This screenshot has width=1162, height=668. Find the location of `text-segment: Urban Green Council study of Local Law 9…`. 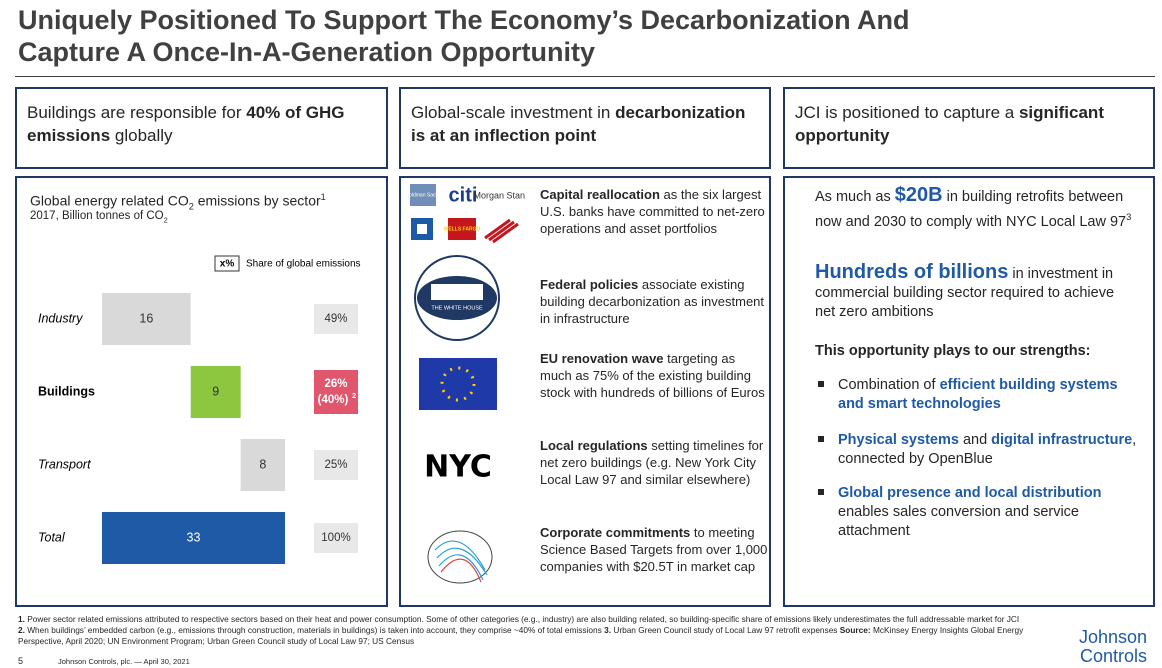

text-segment: Urban Green Council study of Local Law 9… is located at coordinates (725, 630).